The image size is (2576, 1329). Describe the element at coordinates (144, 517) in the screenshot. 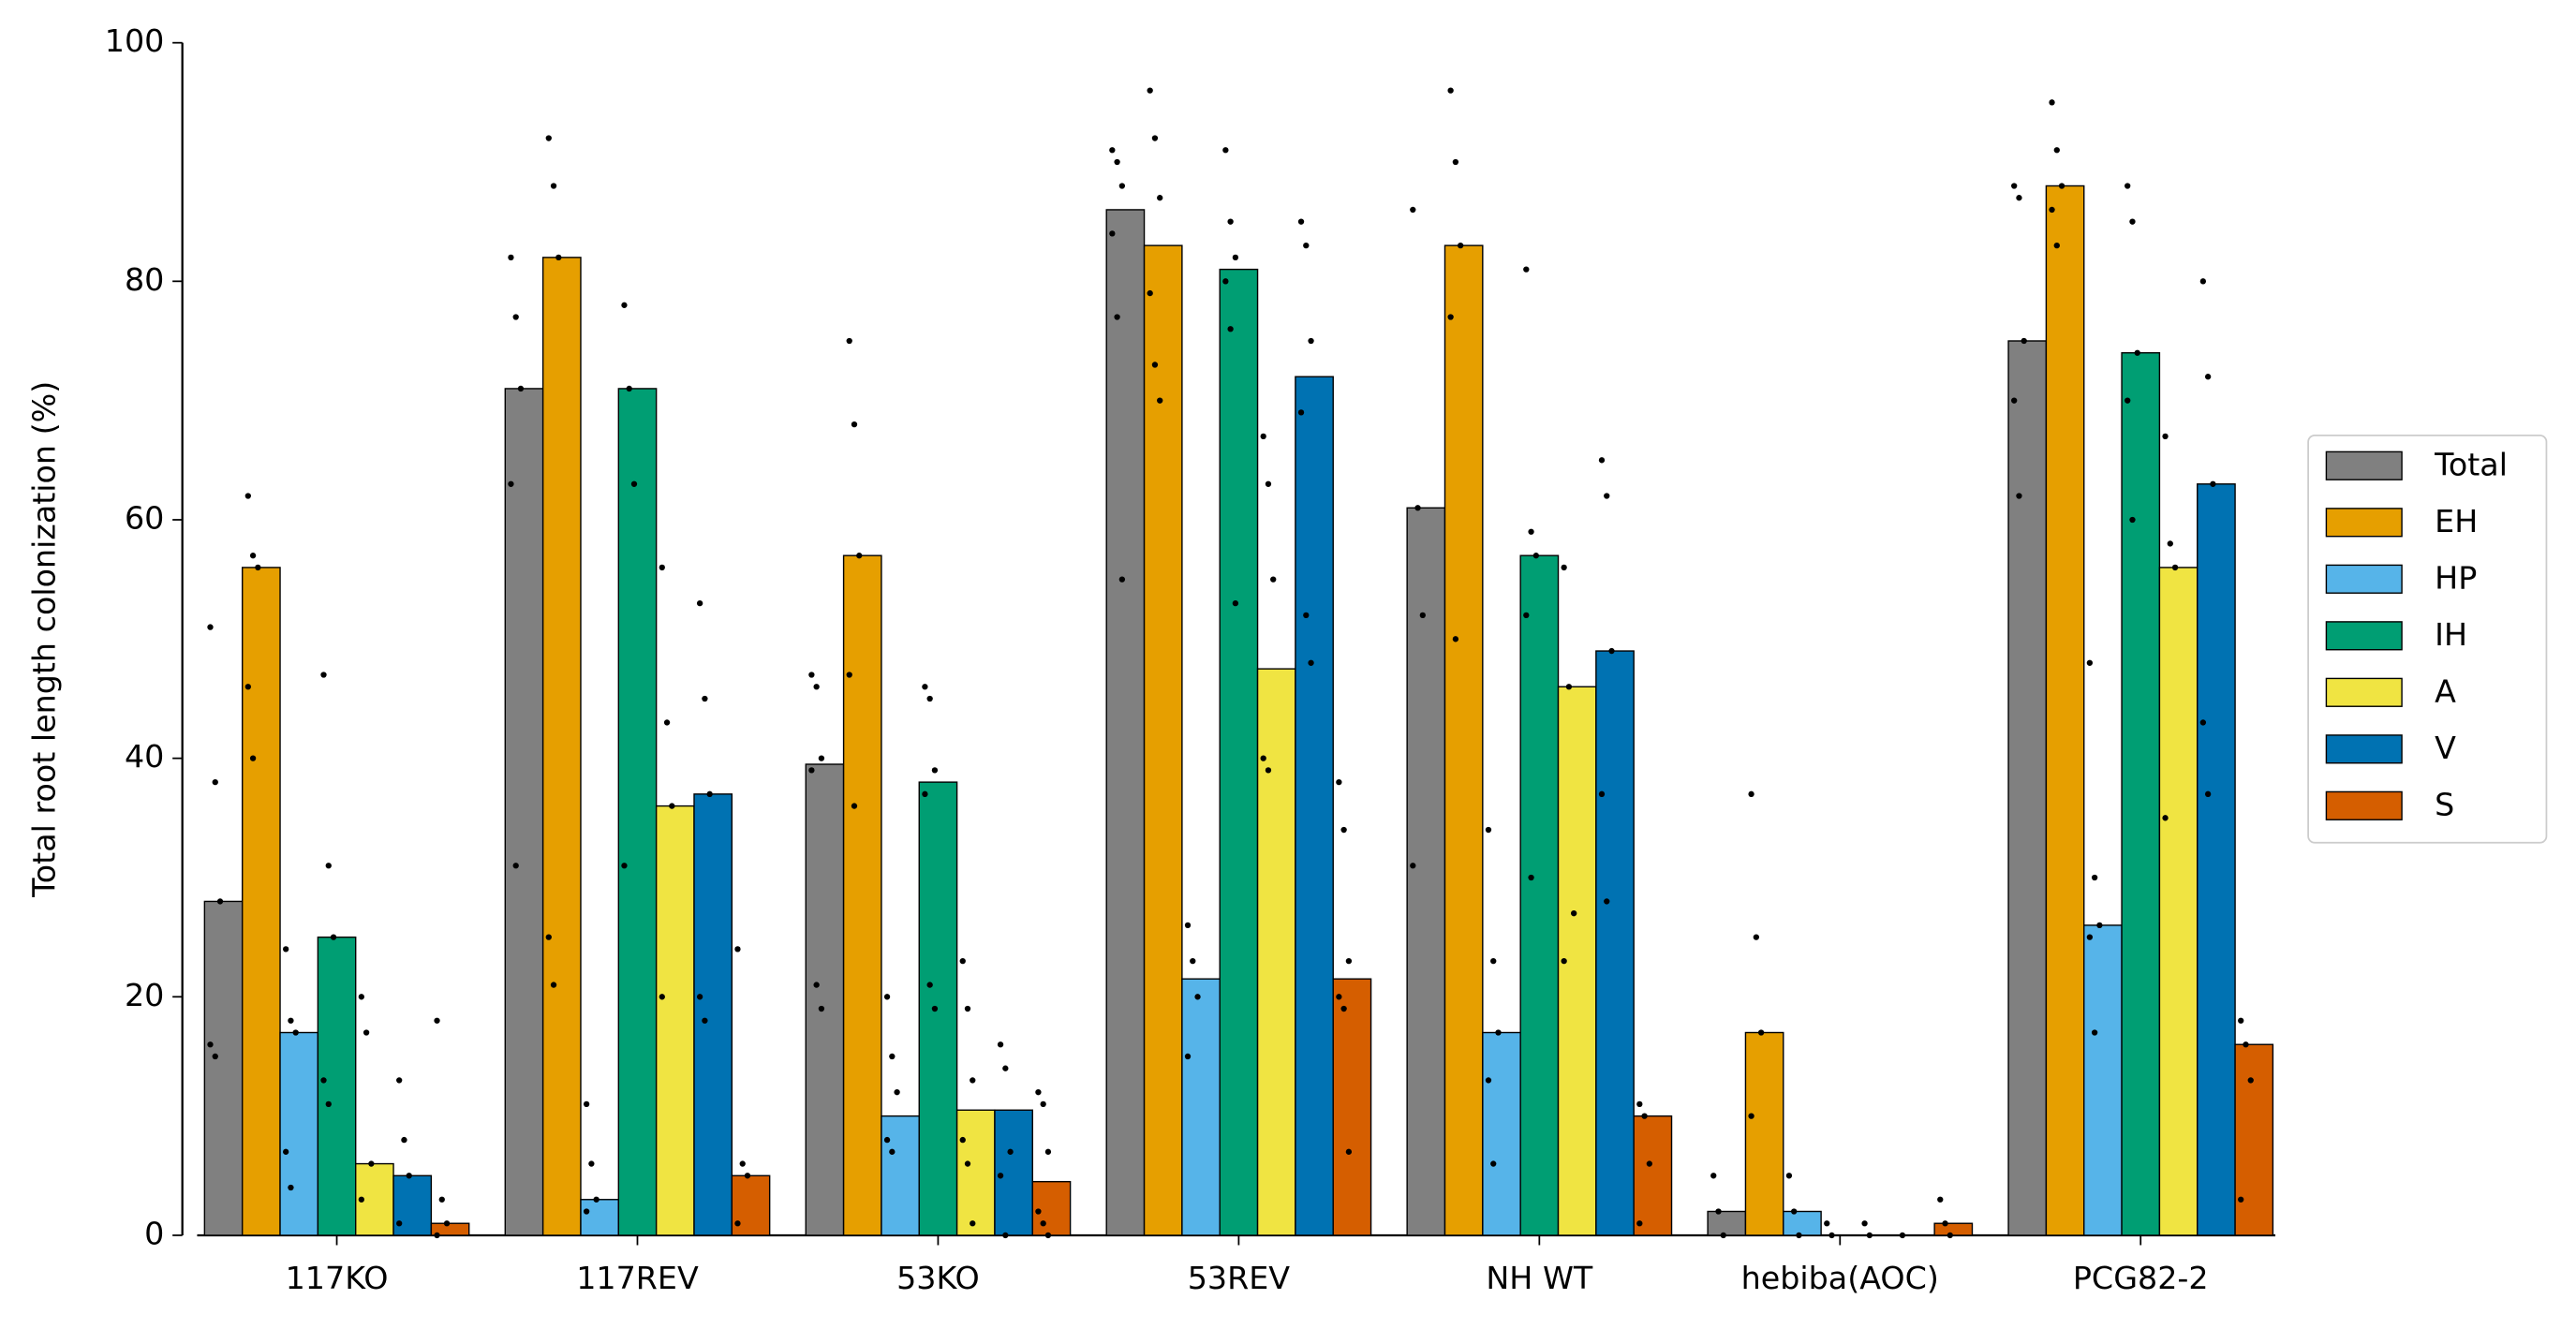

I see `y-tick-label: 60` at that location.